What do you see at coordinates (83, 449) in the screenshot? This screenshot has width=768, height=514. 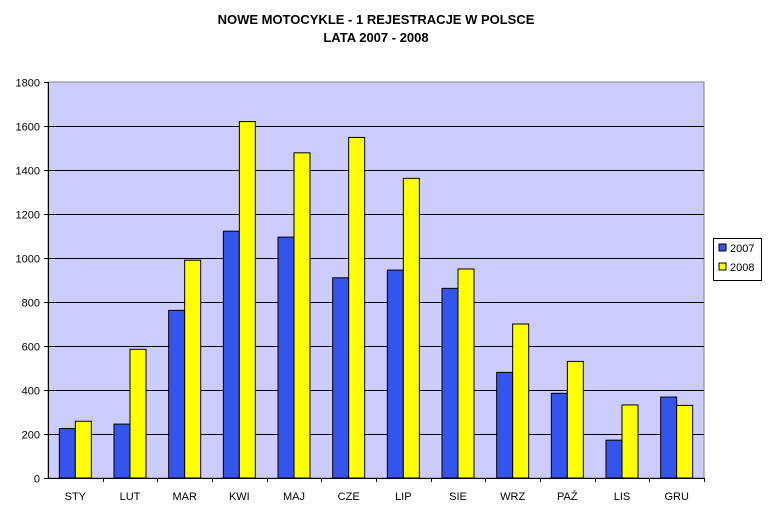 I see `bar-2008-STY` at bounding box center [83, 449].